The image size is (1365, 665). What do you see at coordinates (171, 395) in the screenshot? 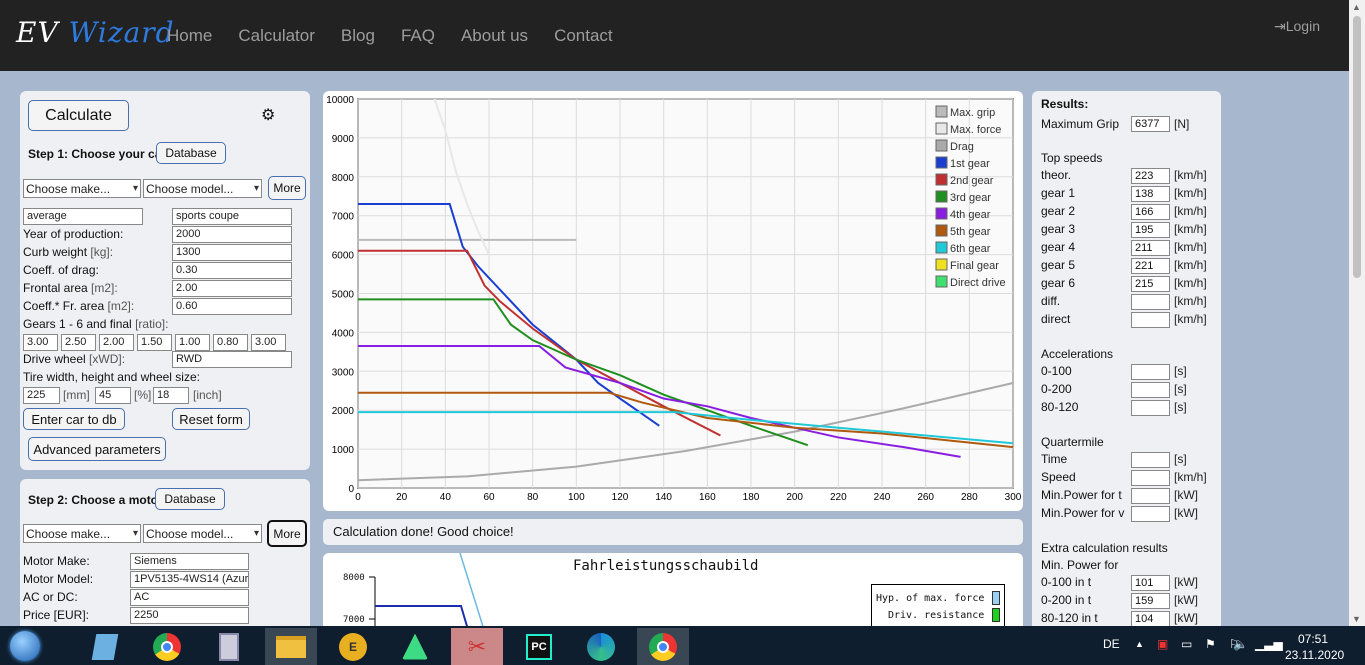
I see `wheel-size-field: 18` at bounding box center [171, 395].